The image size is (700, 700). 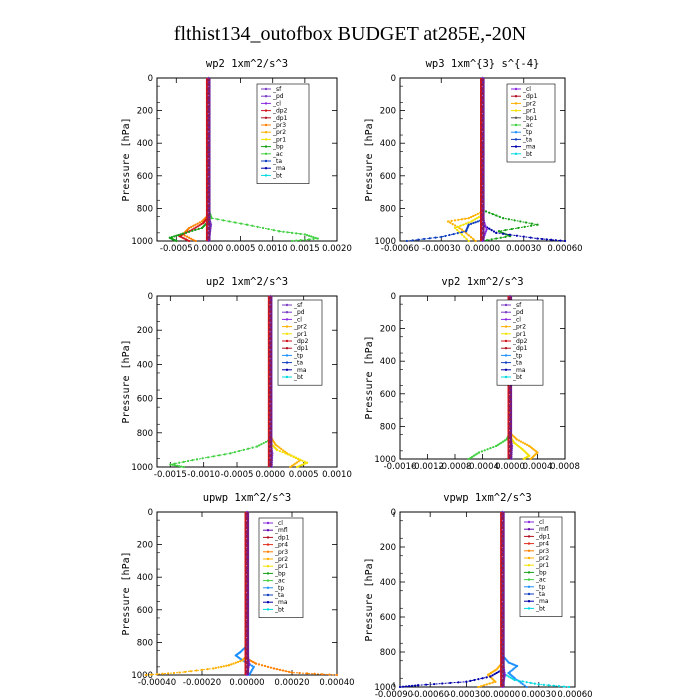 I want to click on figure-title: flthist134_outofbox BUDGET at285E,-20N, so click(x=350, y=34).